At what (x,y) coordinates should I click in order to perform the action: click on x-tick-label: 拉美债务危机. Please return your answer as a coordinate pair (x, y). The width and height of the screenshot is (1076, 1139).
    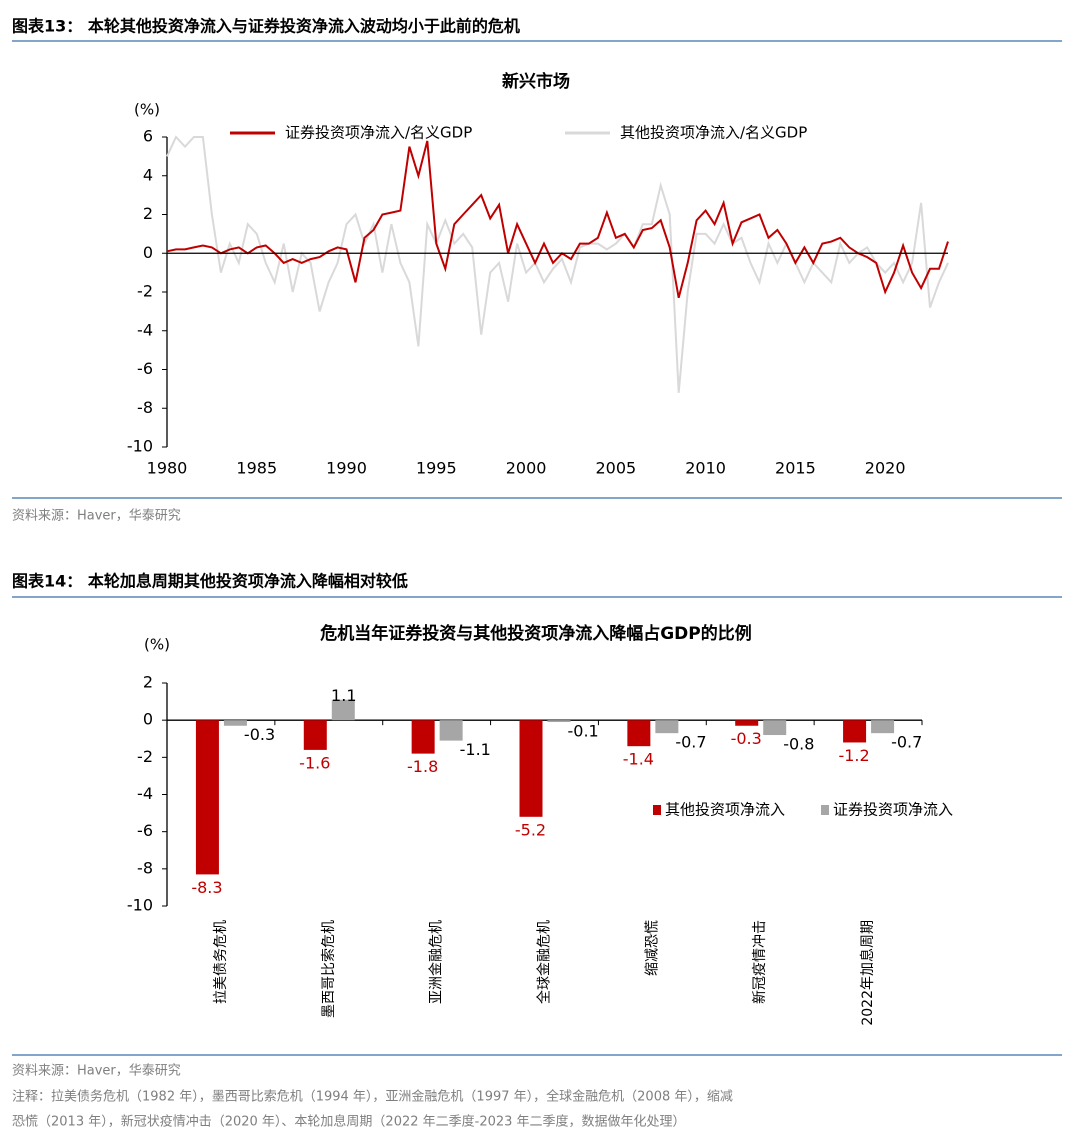
    Looking at the image, I should click on (221, 962).